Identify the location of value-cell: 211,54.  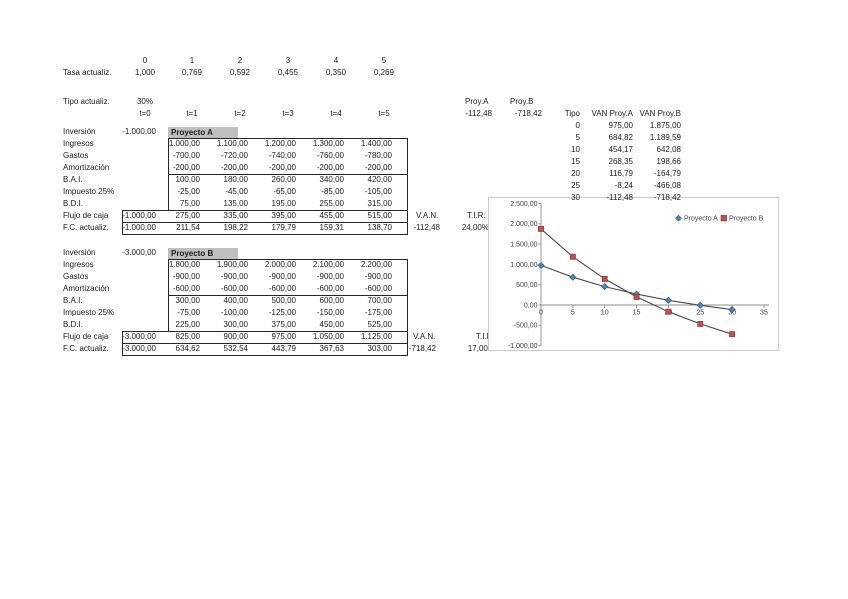
(188, 227).